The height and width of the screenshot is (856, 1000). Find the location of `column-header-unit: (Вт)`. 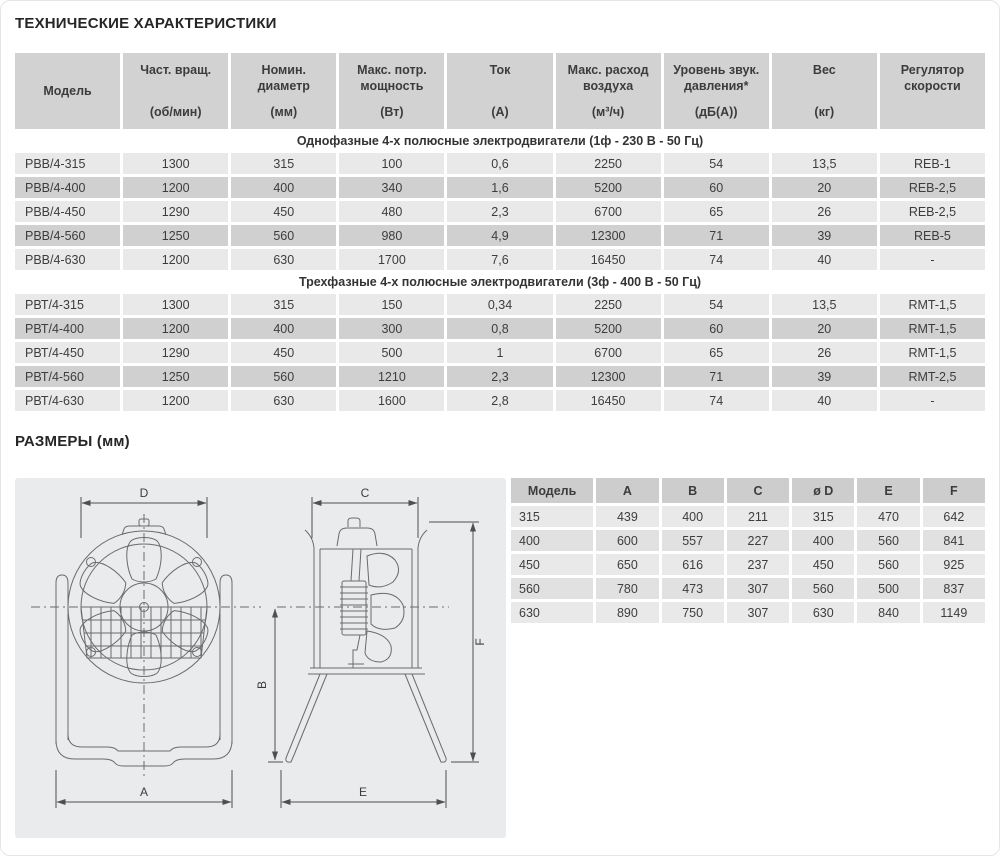

column-header-unit: (Вт) is located at coordinates (392, 111).